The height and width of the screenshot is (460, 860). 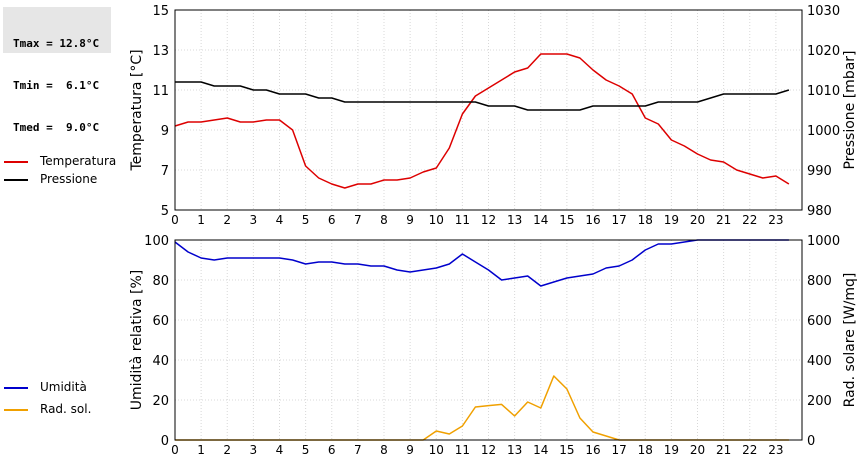 I want to click on legend-label: Umidità, so click(x=63, y=387).